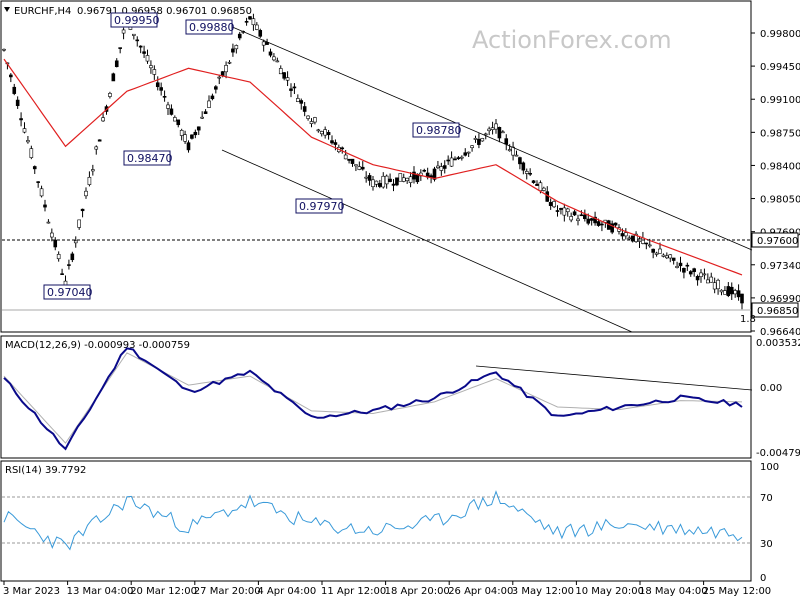 Image resolution: width=800 pixels, height=600 pixels. What do you see at coordinates (7, 9) in the screenshot?
I see `collapse-arrow-icon` at bounding box center [7, 9].